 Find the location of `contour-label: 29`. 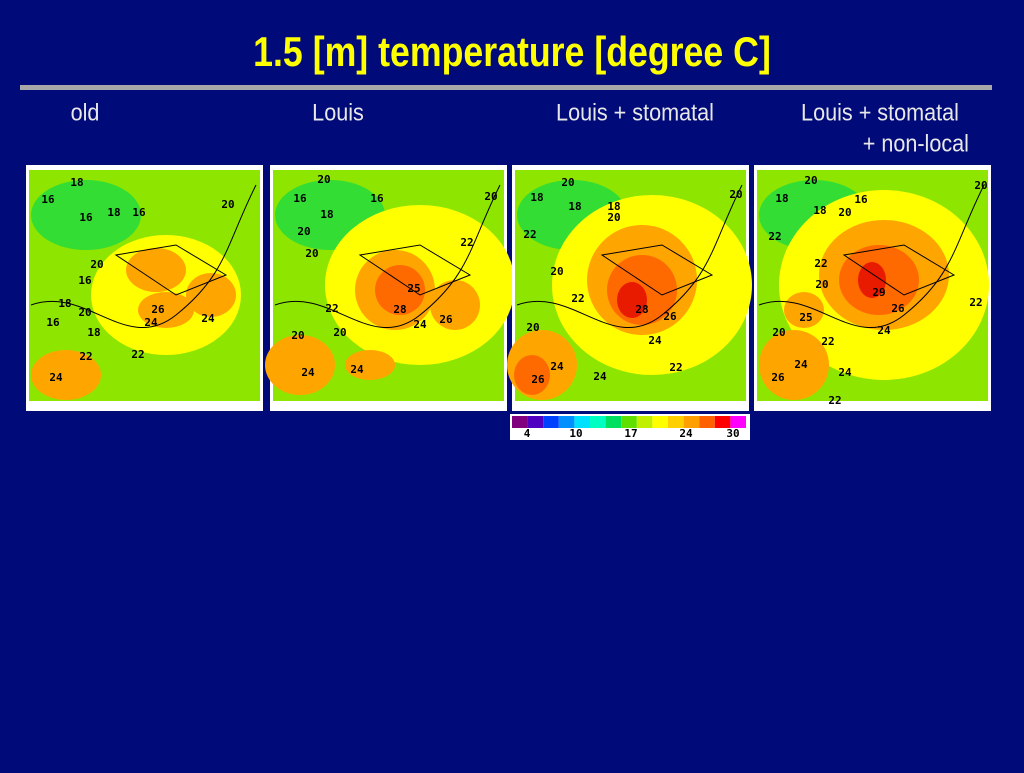

contour-label: 29 is located at coordinates (878, 292).